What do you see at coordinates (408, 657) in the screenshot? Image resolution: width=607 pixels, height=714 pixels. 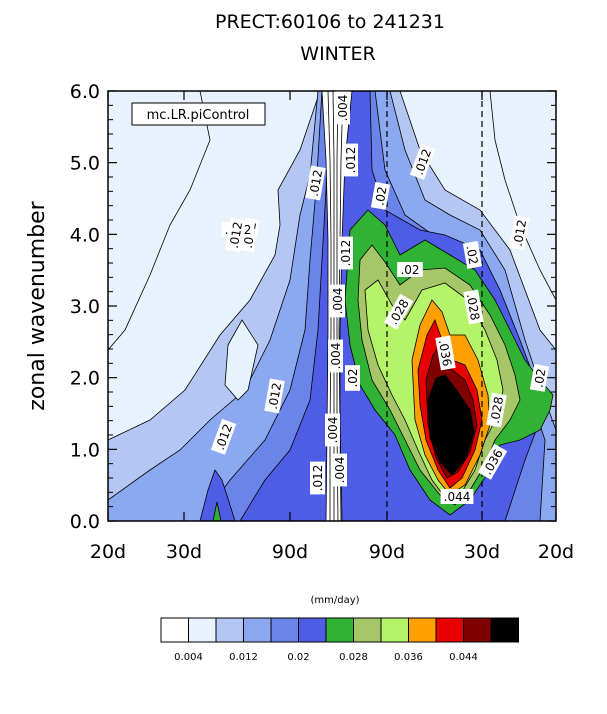 I see `colorbar-tick-label: 0.036` at bounding box center [408, 657].